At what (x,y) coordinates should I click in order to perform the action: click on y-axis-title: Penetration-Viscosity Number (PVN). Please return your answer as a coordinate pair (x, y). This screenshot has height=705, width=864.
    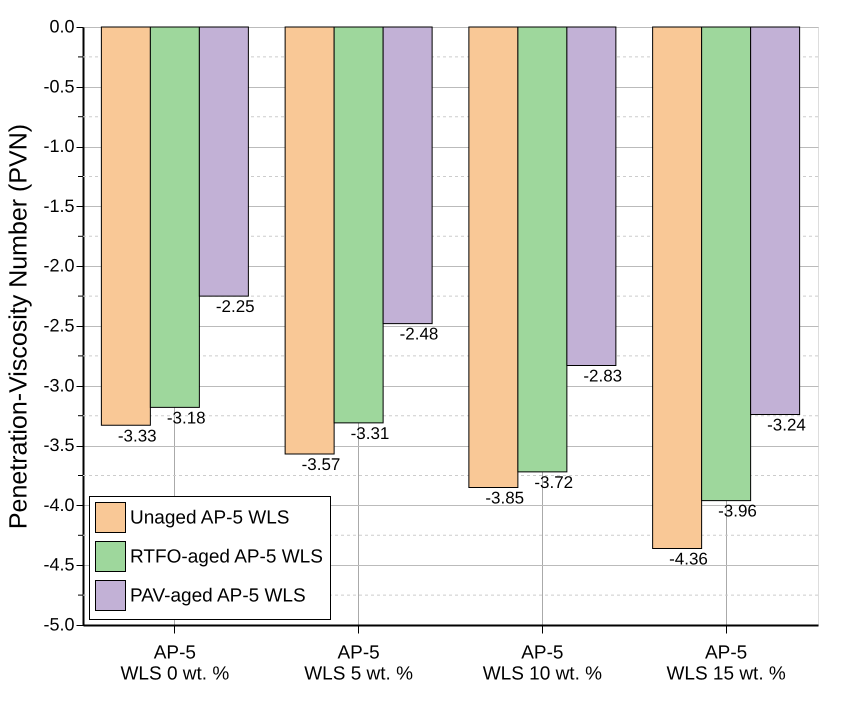
    Looking at the image, I should click on (18, 327).